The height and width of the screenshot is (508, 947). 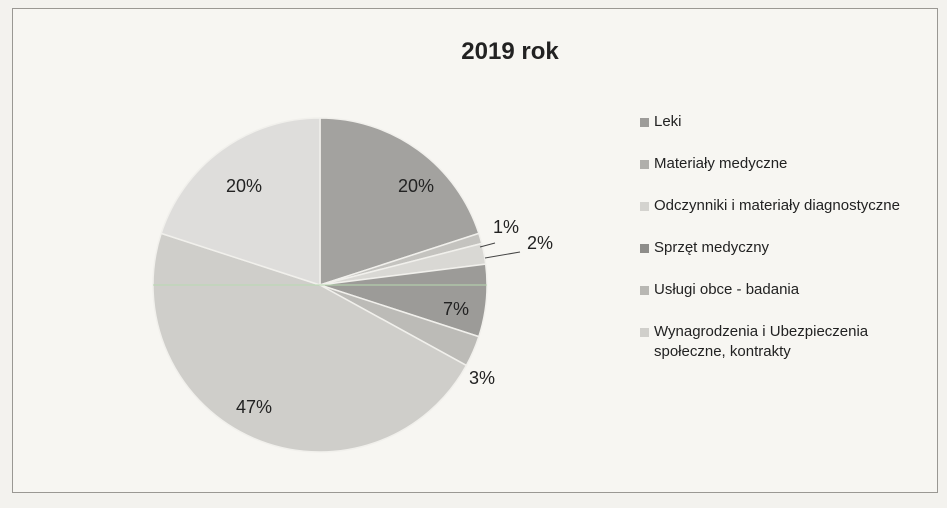 What do you see at coordinates (506, 227) in the screenshot?
I see `slice-label: 1%` at bounding box center [506, 227].